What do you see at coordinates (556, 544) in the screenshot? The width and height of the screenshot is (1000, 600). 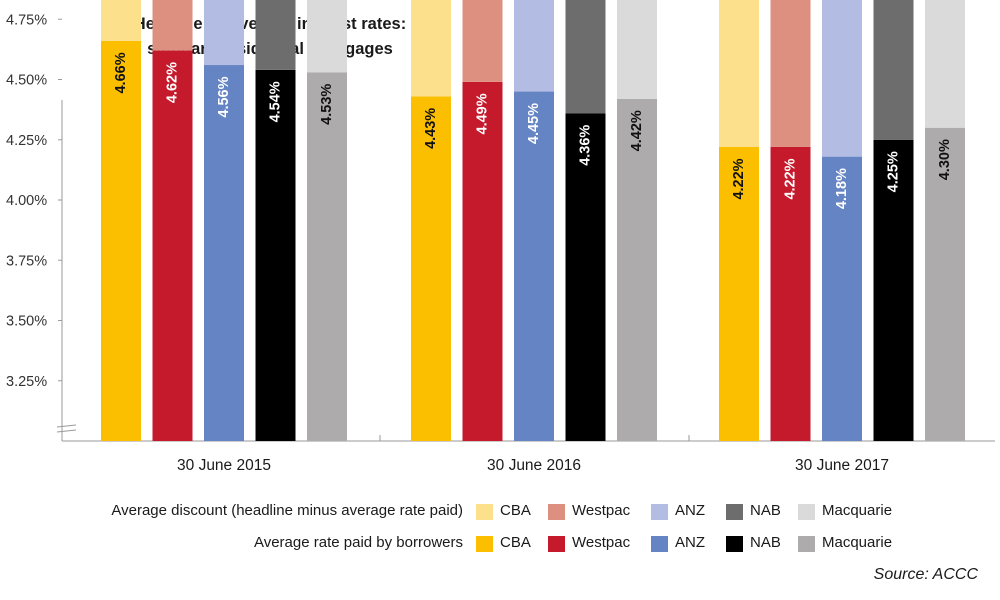 I see `legend-swatch-paid-westpac` at bounding box center [556, 544].